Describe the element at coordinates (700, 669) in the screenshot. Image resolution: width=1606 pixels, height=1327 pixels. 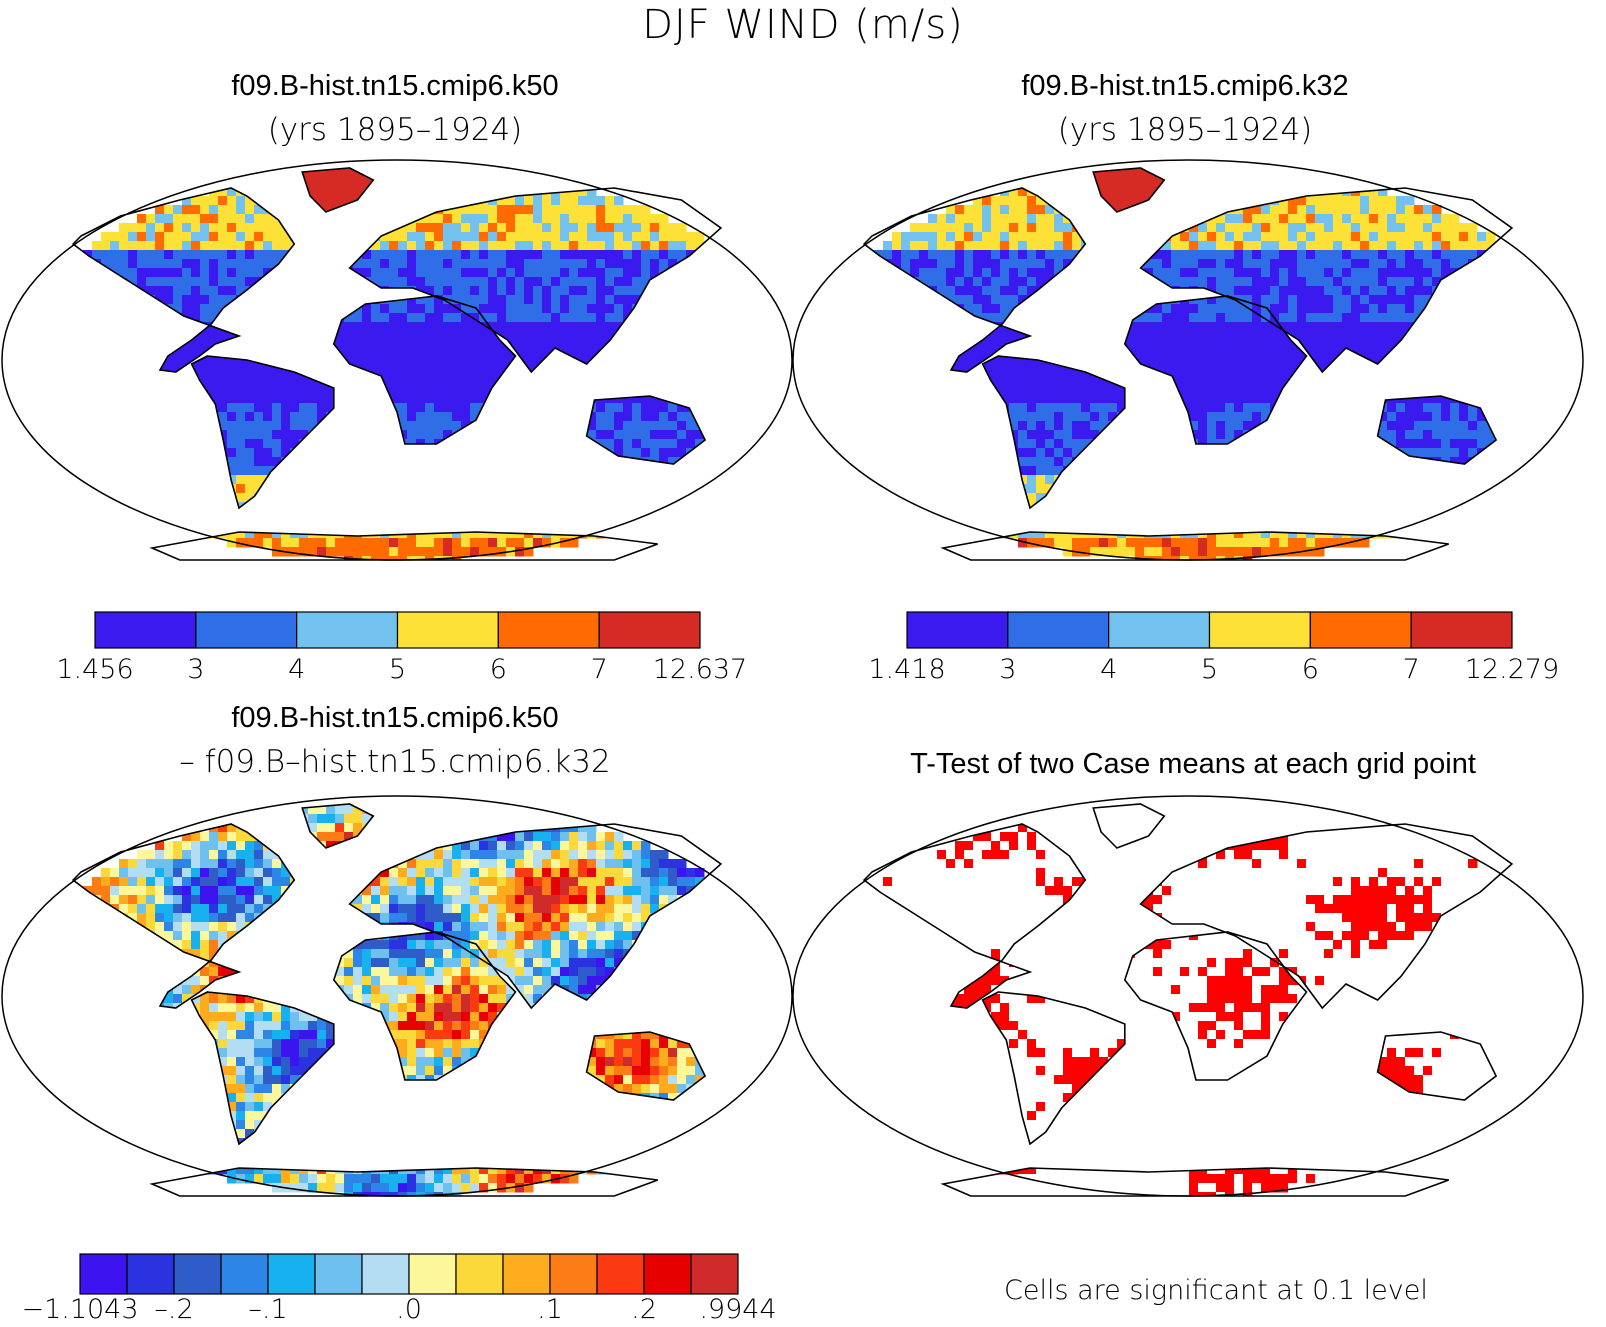
I see `colorbar-label: 12.637` at that location.